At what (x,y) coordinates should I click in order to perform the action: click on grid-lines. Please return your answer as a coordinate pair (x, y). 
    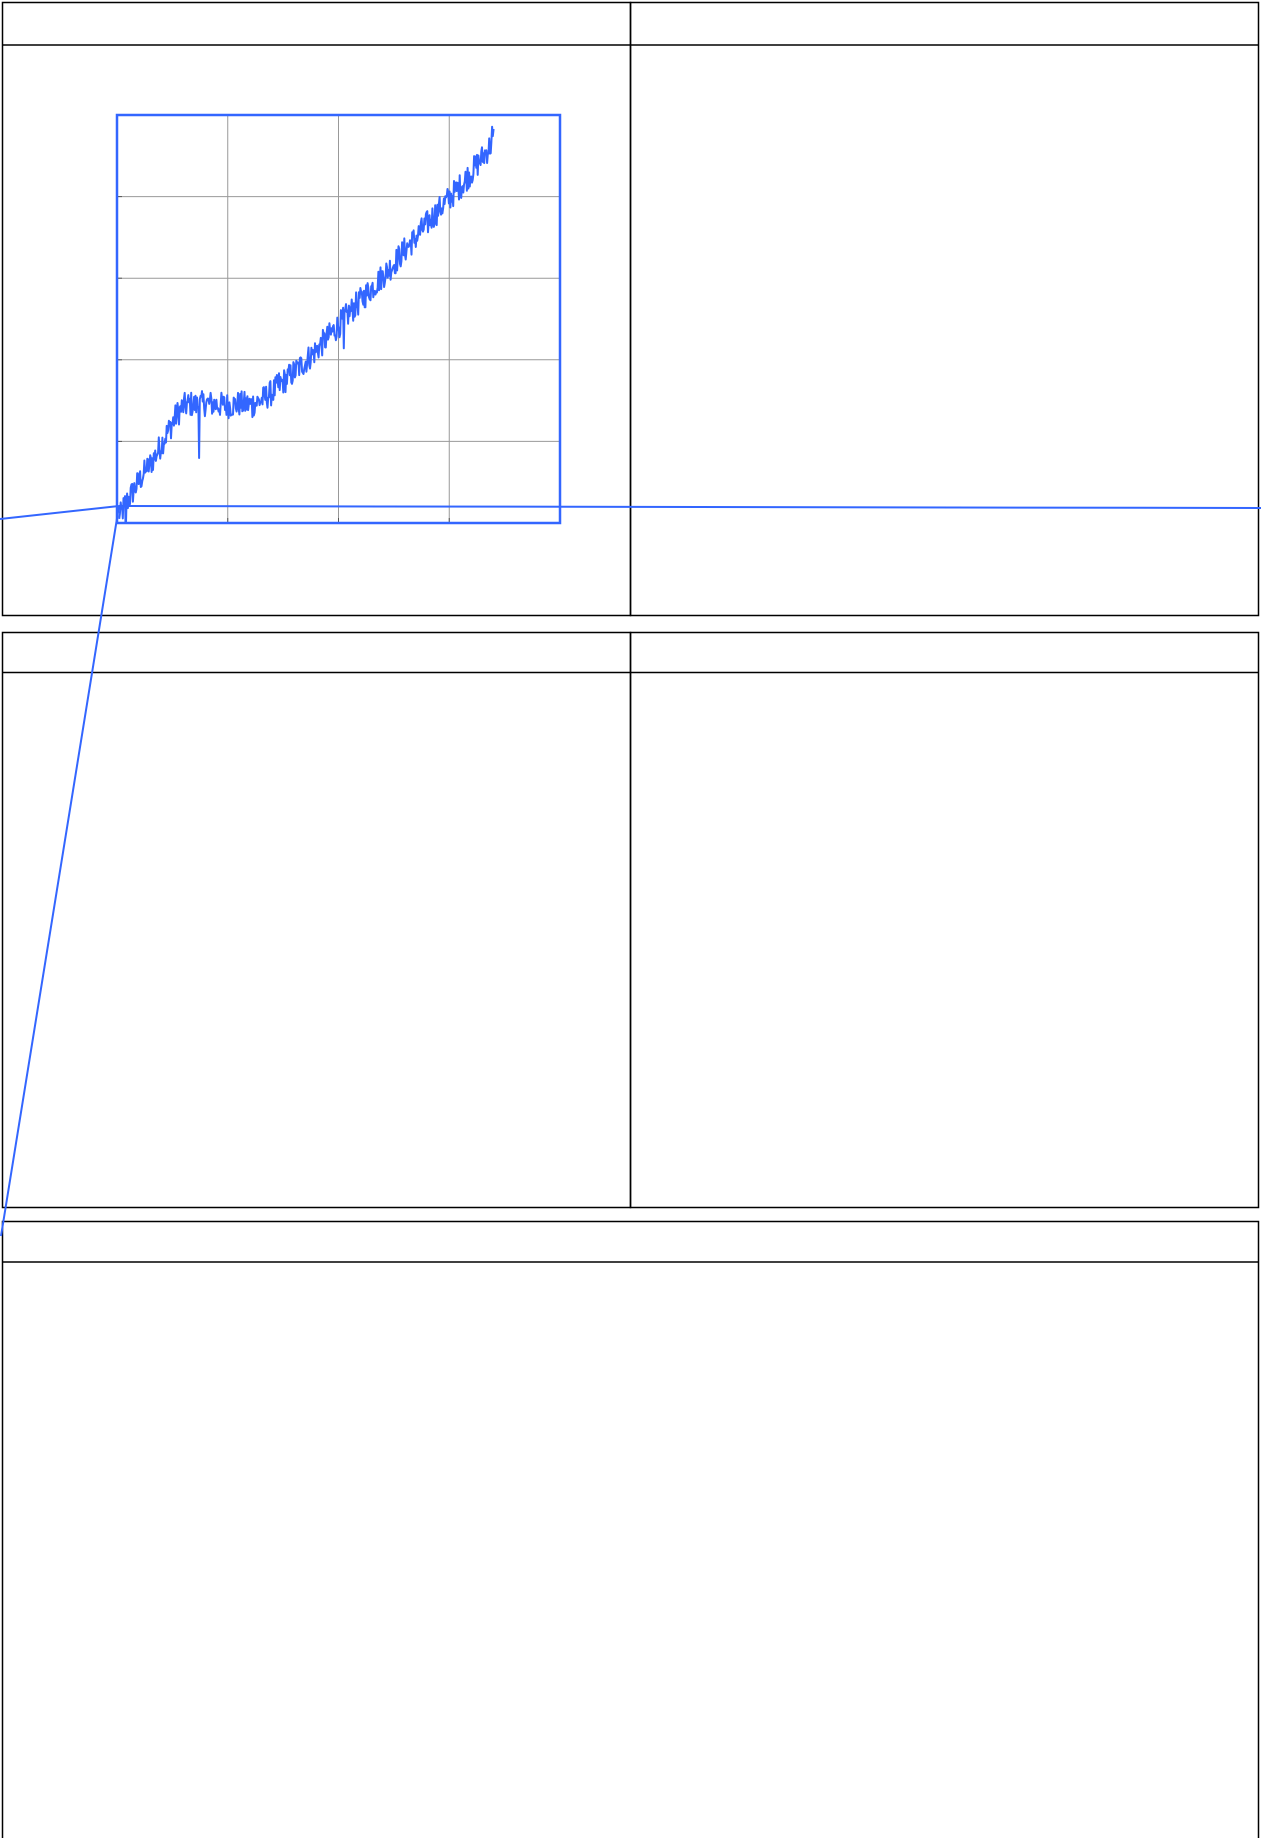
    Looking at the image, I should click on (338, 319).